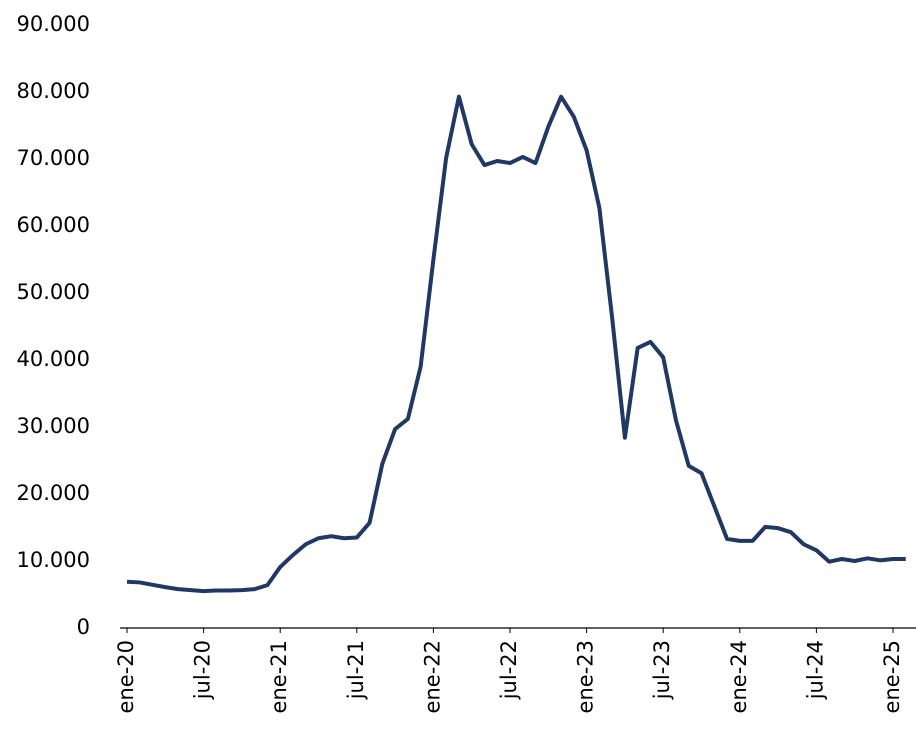 The image size is (916, 734). I want to click on x-tick-label: ene-21, so click(279, 676).